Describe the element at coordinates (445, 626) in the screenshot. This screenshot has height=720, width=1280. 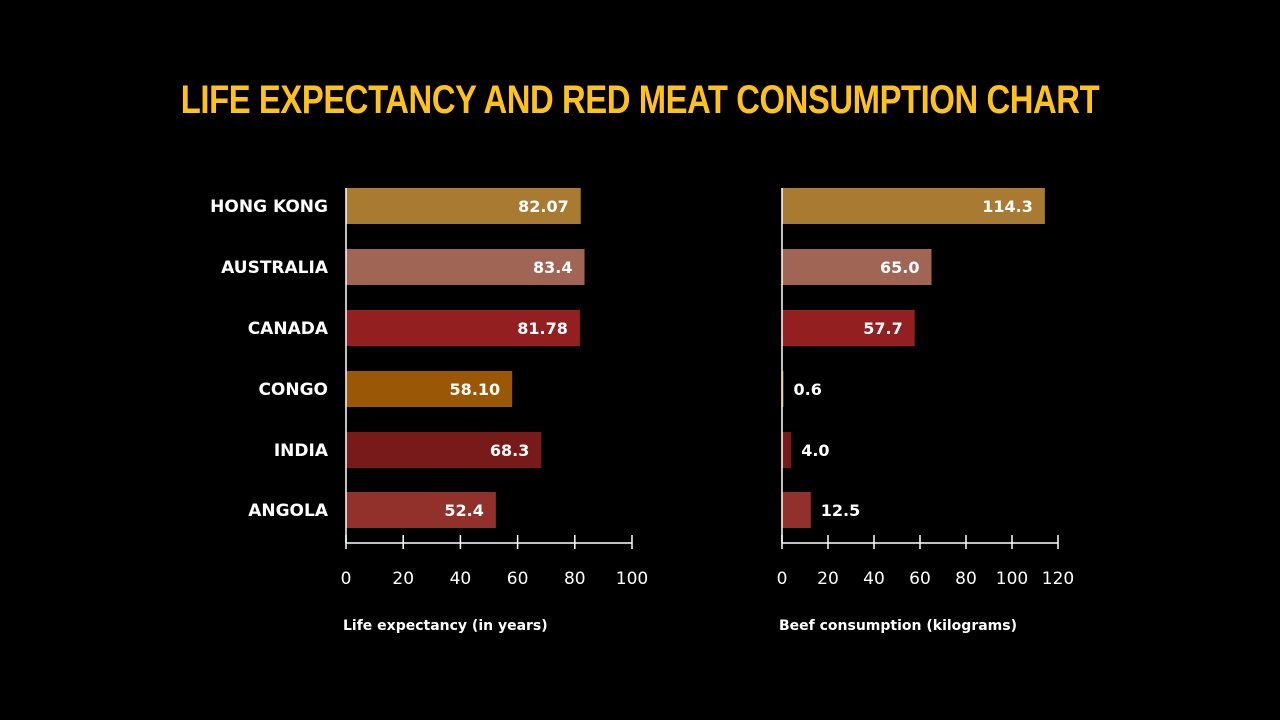
I see `x-axis-title-0: Life expectancy (in years)` at that location.